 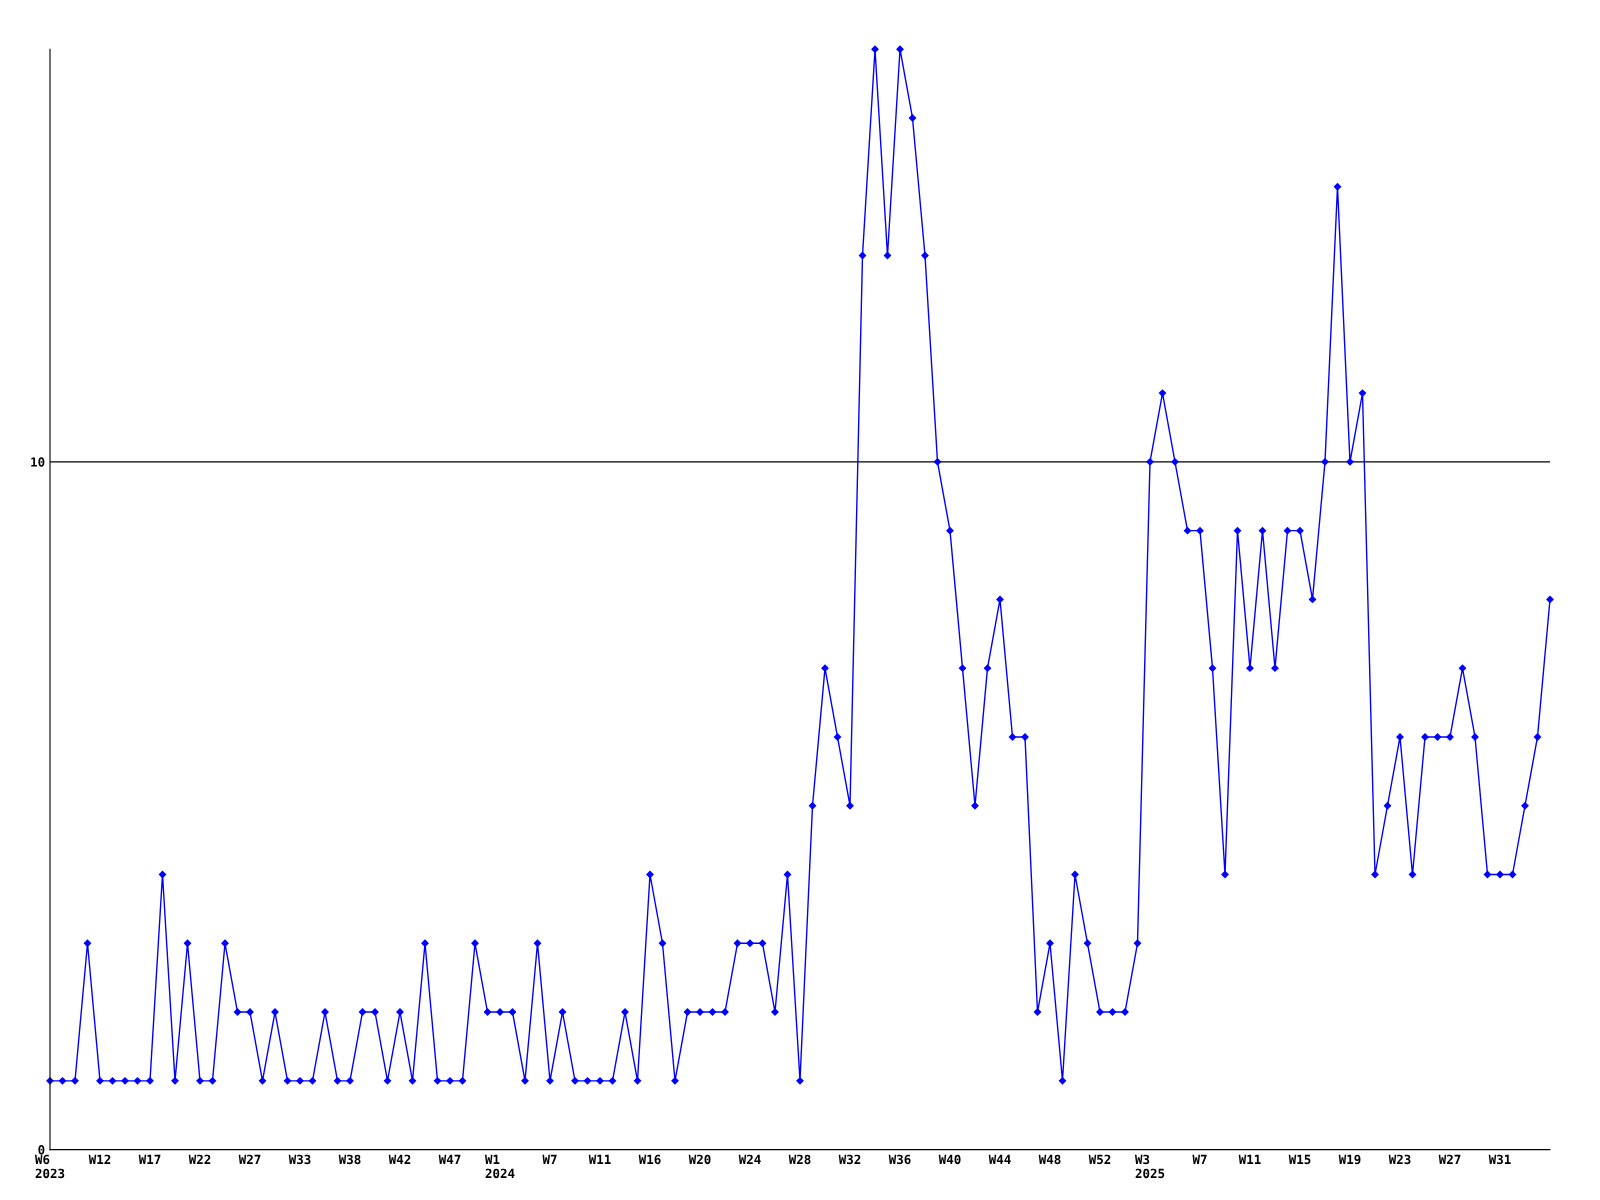 What do you see at coordinates (449, 1159) in the screenshot?
I see `x-tick-label: W47` at bounding box center [449, 1159].